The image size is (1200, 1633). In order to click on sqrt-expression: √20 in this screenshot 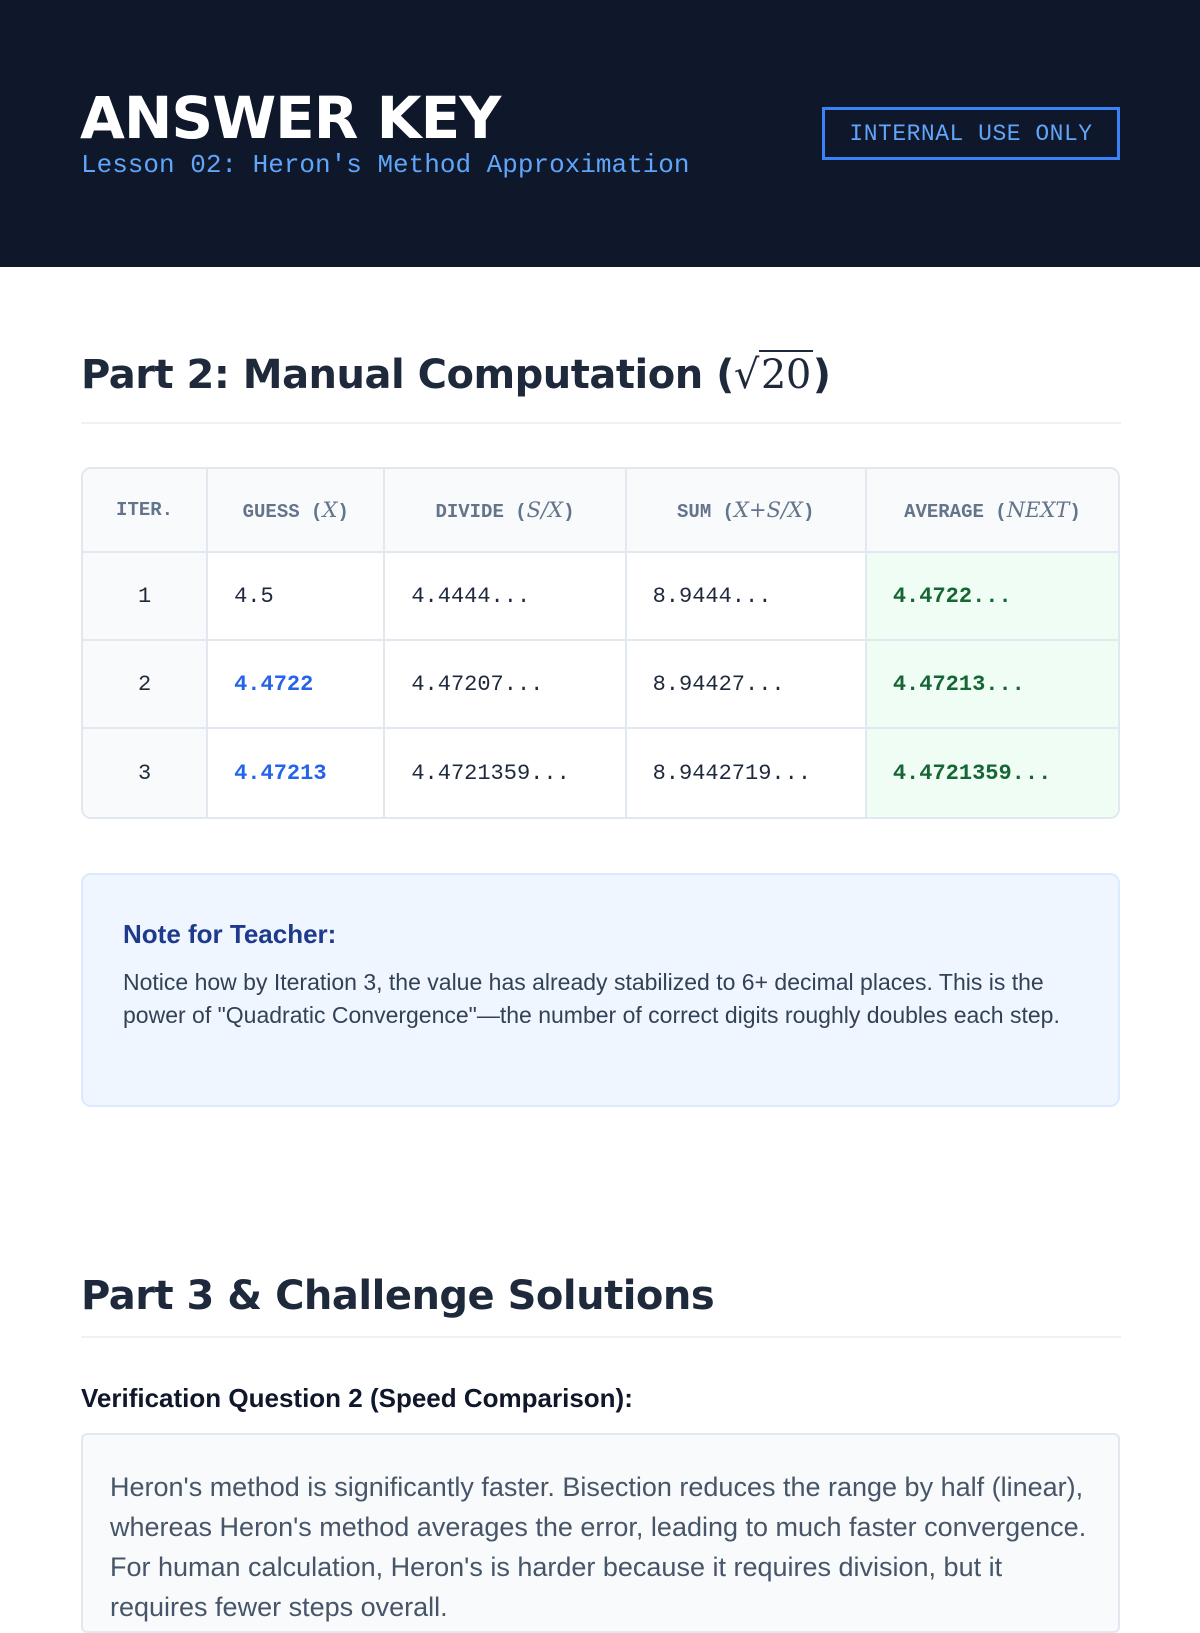, I will do `click(773, 374)`.